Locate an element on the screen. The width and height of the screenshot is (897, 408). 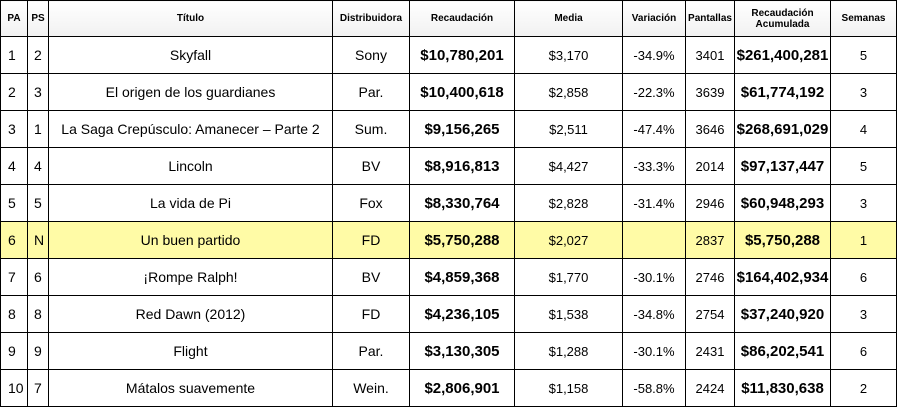
cell-media: $2,828 is located at coordinates (568, 203).